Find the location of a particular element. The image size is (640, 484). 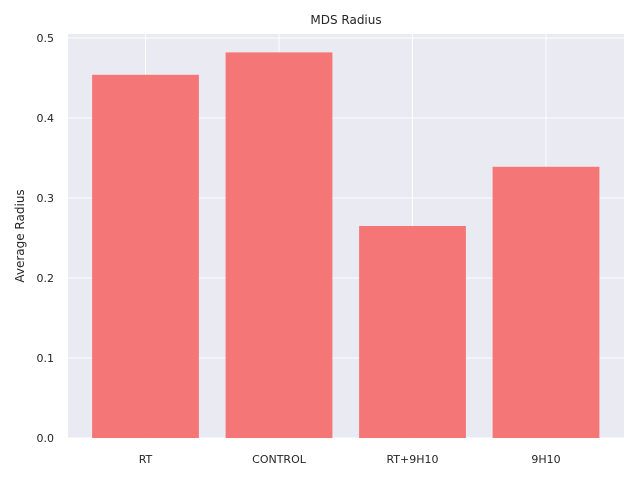

bar-9h10 is located at coordinates (546, 302).